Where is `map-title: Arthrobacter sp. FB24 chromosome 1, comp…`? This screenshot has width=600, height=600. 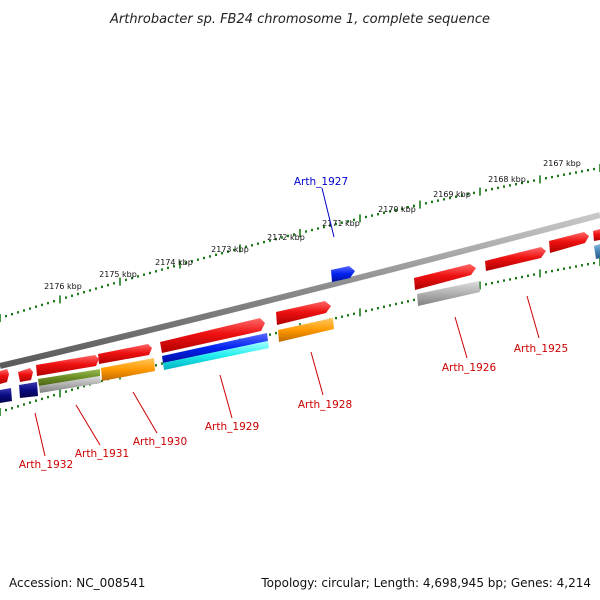 map-title: Arthrobacter sp. FB24 chromosome 1, comp… is located at coordinates (299, 19).